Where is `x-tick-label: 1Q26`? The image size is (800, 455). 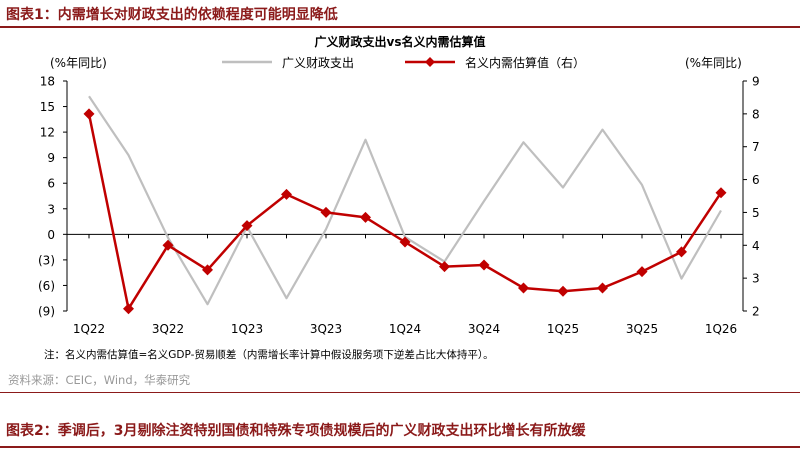
x-tick-label: 1Q26 is located at coordinates (721, 329).